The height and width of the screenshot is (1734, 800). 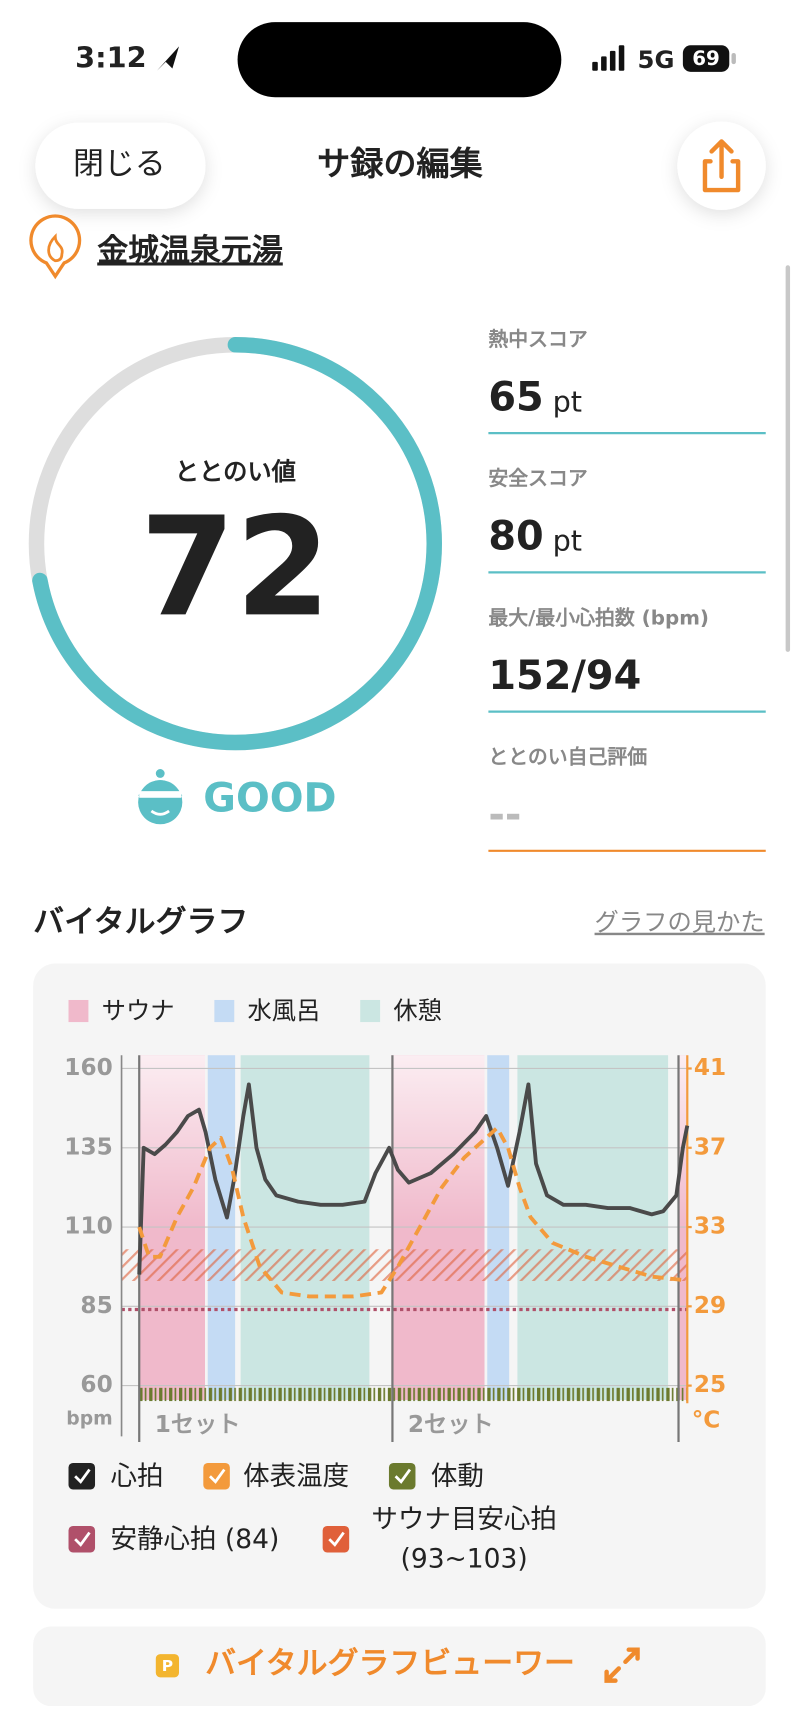 What do you see at coordinates (88, 1226) in the screenshot?
I see `y-tick-label: 110` at bounding box center [88, 1226].